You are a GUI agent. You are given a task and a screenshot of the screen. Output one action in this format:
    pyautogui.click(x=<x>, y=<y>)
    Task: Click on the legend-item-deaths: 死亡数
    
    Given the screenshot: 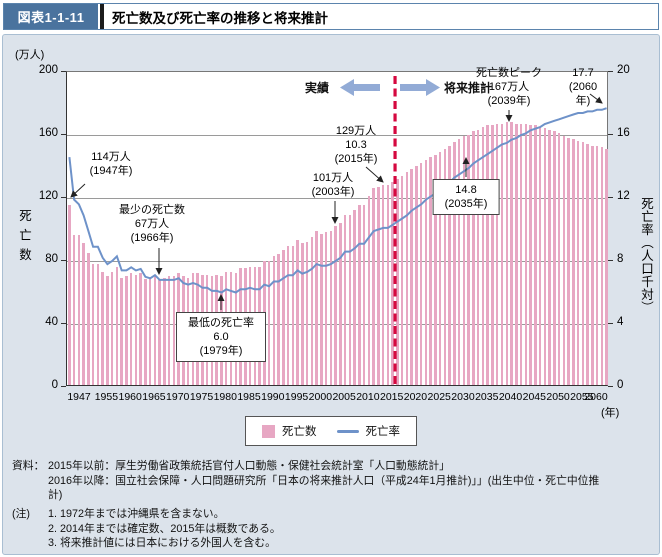 What is the action you would take?
    pyautogui.click(x=289, y=431)
    